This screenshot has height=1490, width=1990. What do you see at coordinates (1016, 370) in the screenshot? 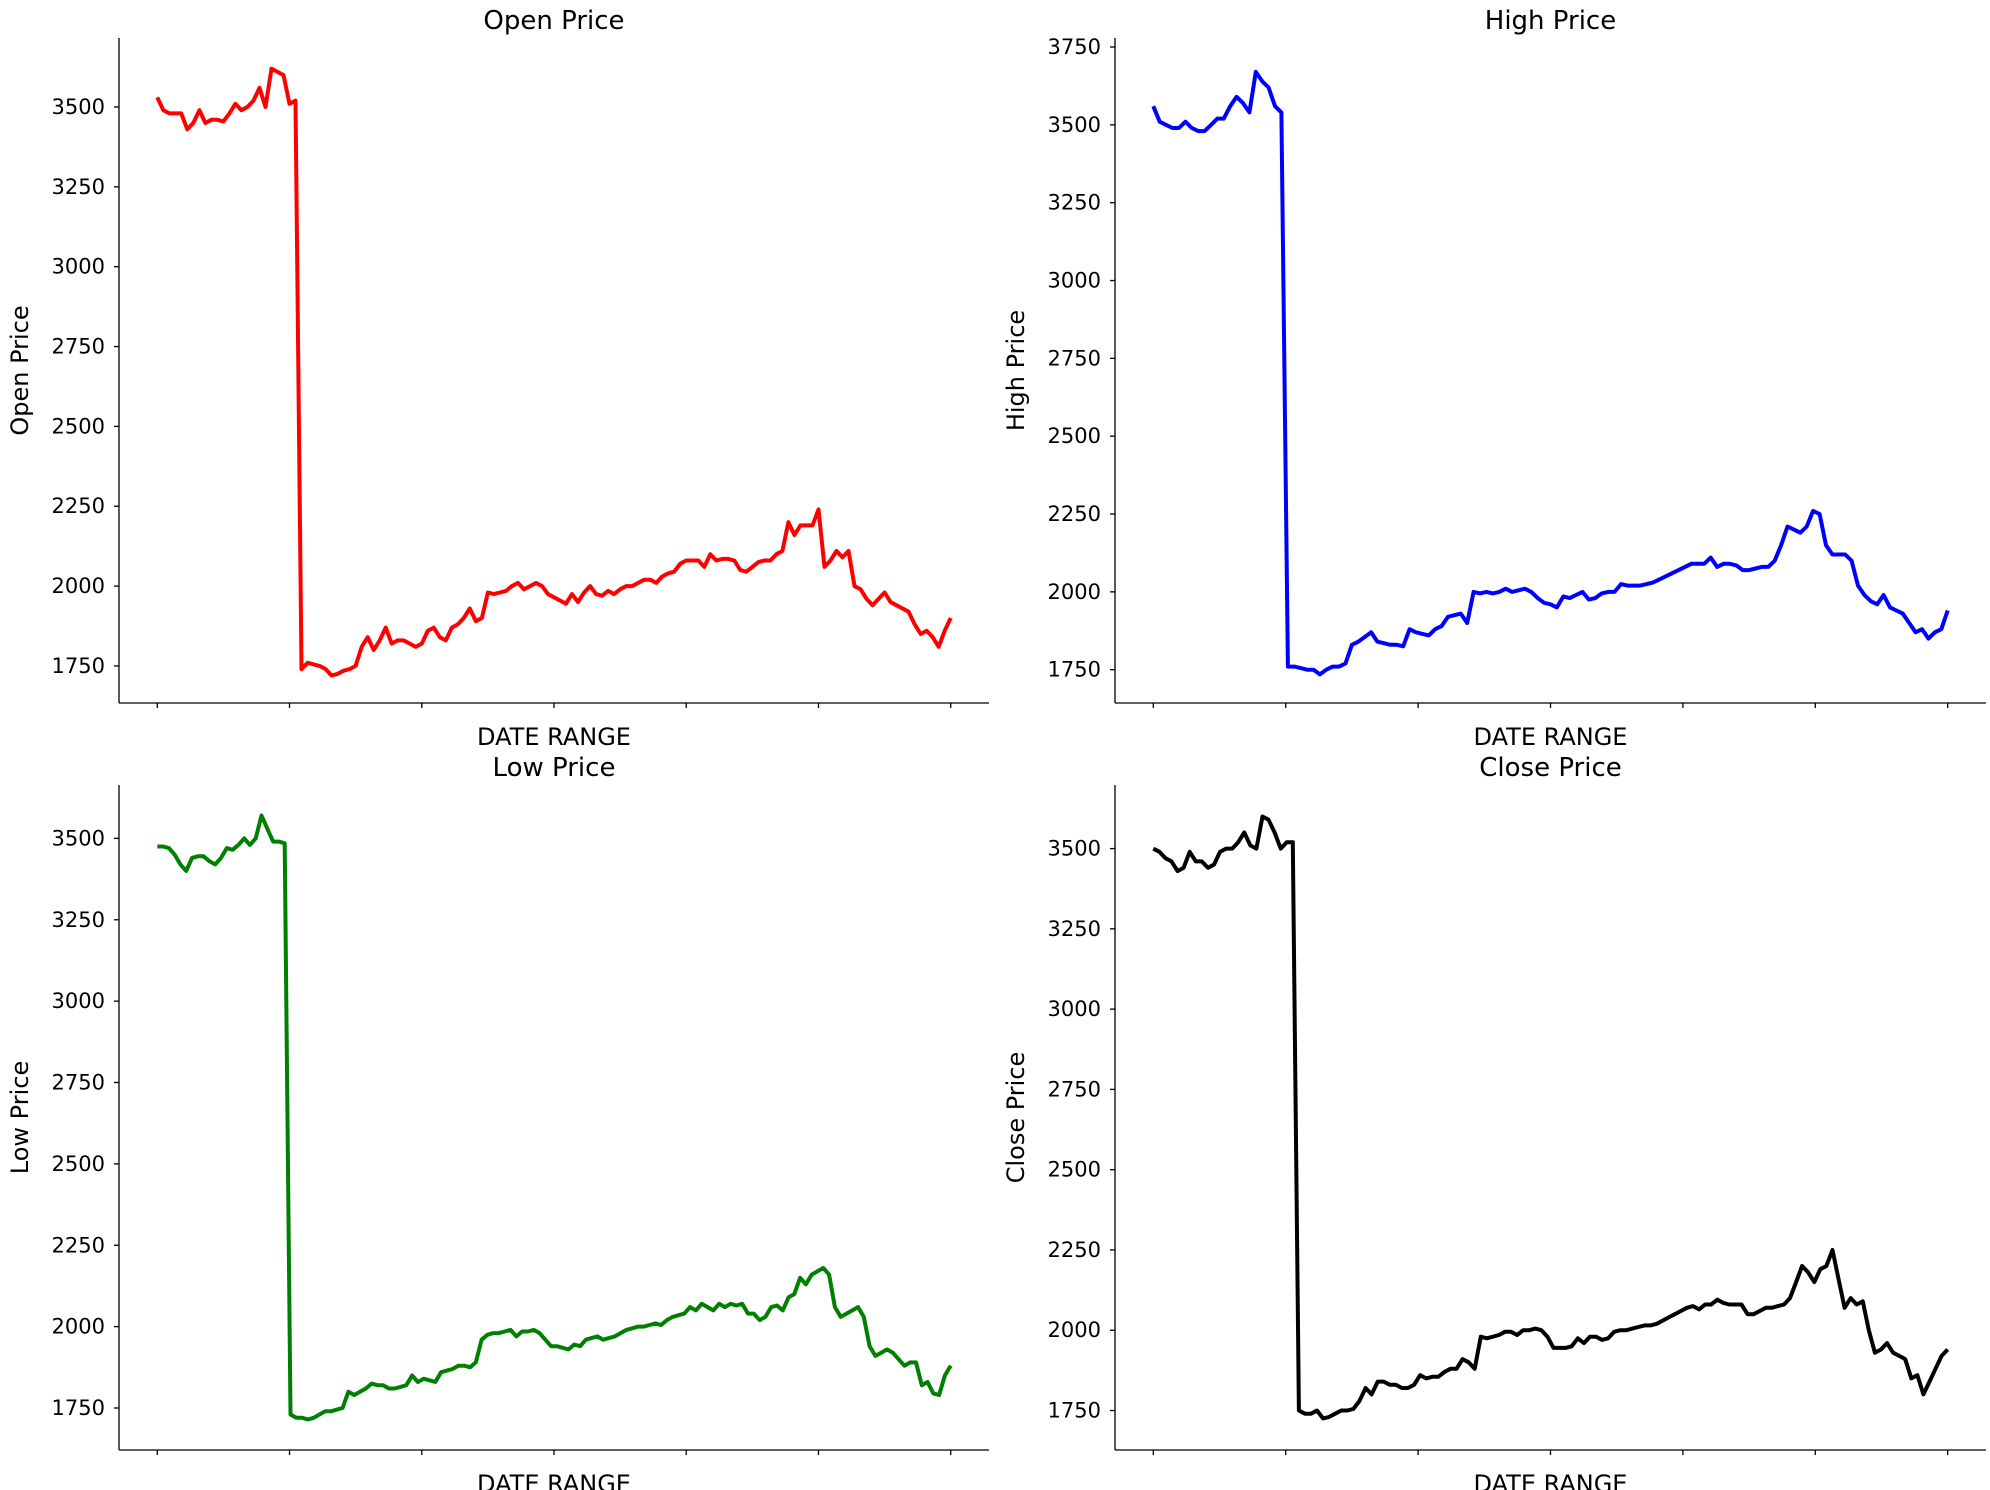
I see `y-axis-label: High Price` at bounding box center [1016, 370].